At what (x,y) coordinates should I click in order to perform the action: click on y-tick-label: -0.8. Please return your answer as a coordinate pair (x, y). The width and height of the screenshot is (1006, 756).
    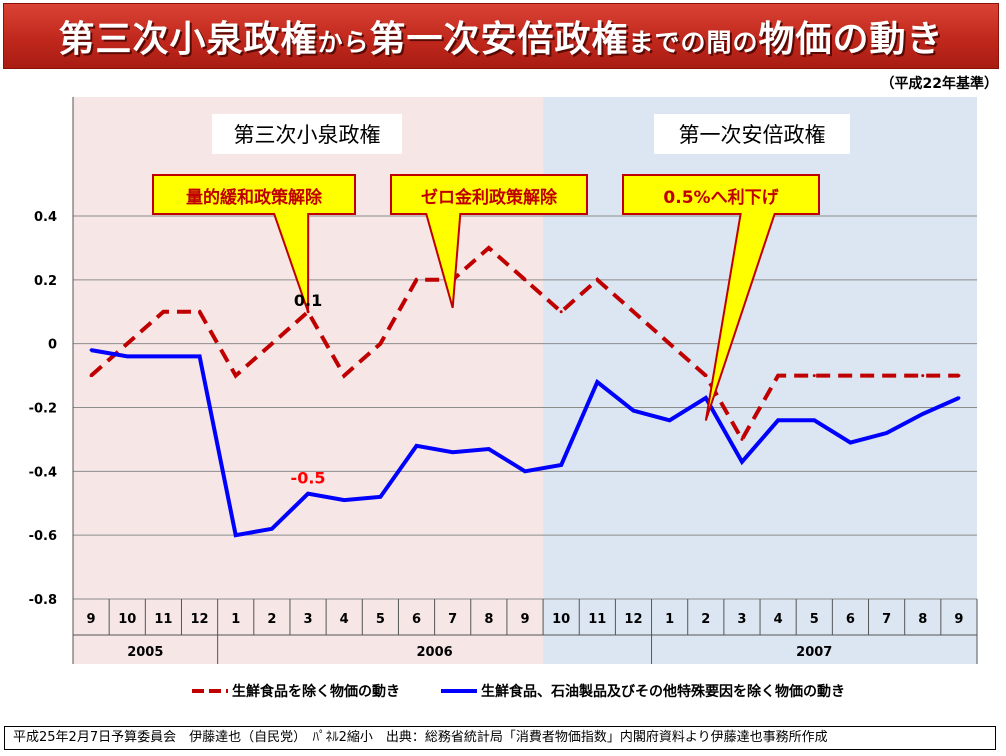
    Looking at the image, I should click on (43, 600).